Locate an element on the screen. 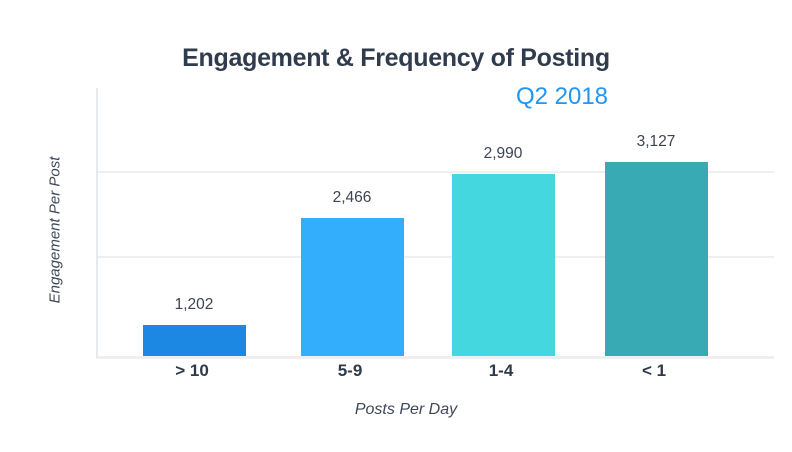 The height and width of the screenshot is (452, 792). x-axis-title: Posts Per Day is located at coordinates (406, 409).